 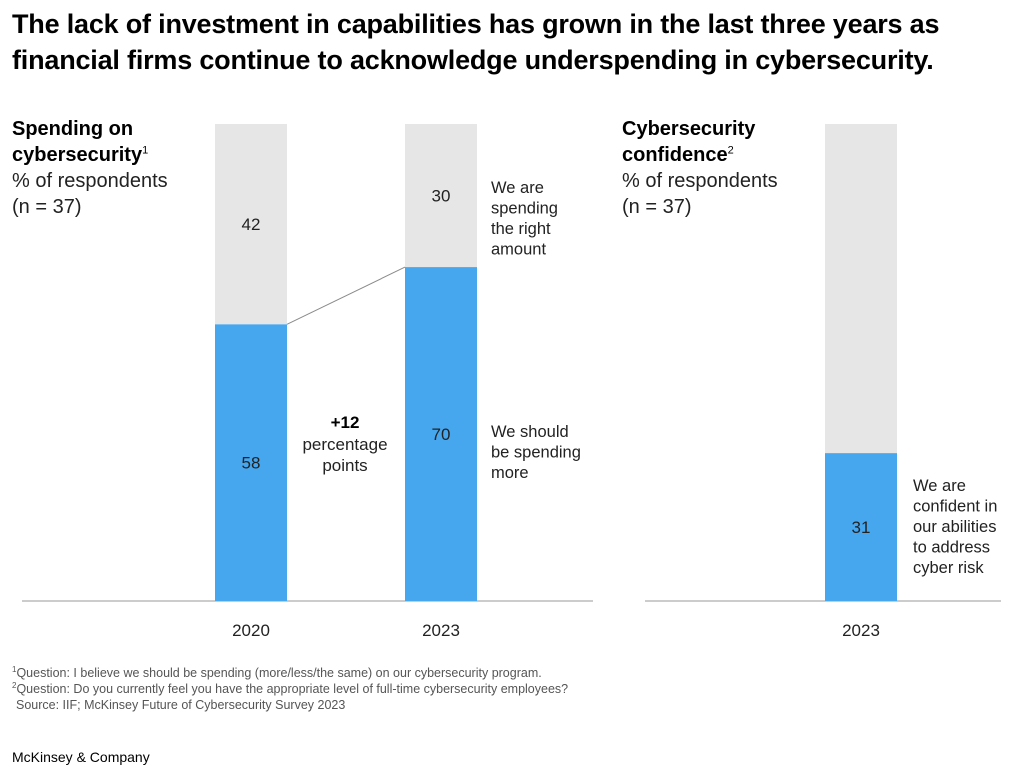 What do you see at coordinates (675, 155) in the screenshot?
I see `right-panel-title-line2: confidence` at bounding box center [675, 155].